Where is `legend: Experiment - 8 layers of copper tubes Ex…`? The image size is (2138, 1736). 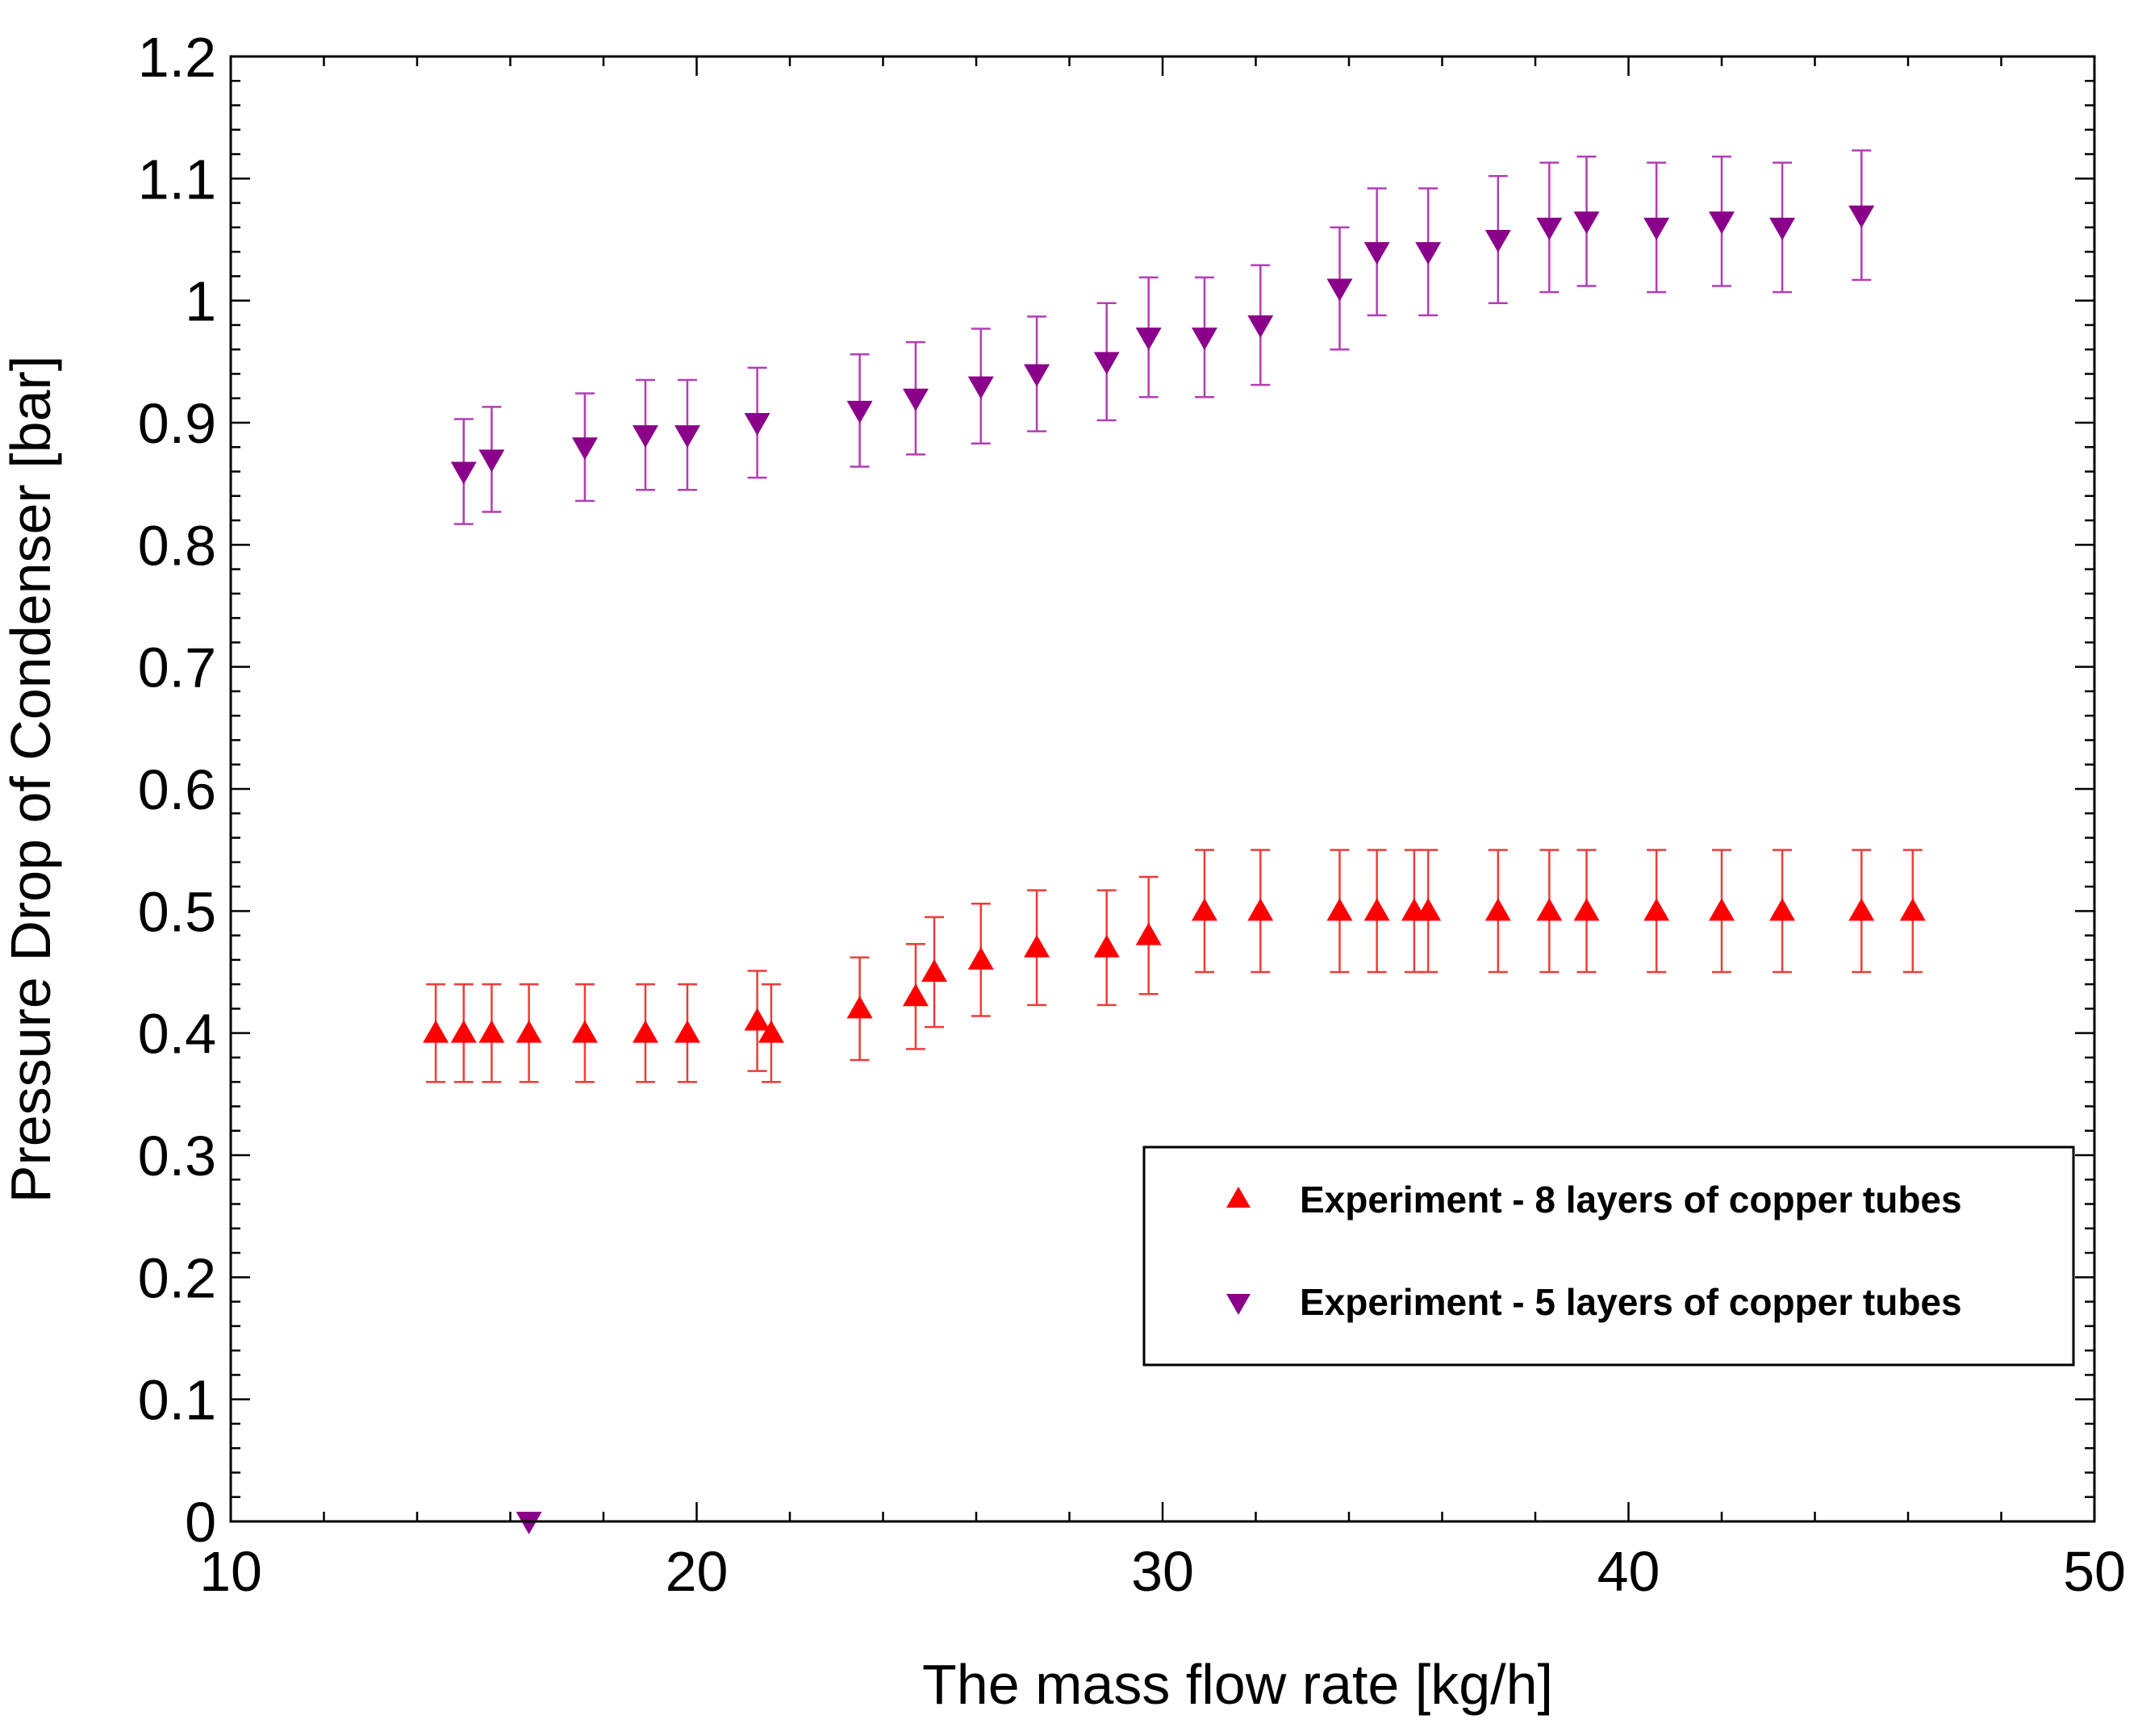 legend: Experiment - 8 layers of copper tubes Ex… is located at coordinates (1608, 1257).